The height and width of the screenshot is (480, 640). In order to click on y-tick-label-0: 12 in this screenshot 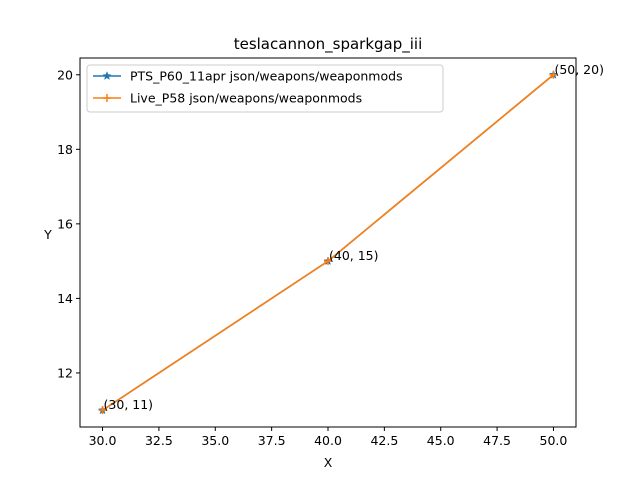, I will do `click(65, 372)`.